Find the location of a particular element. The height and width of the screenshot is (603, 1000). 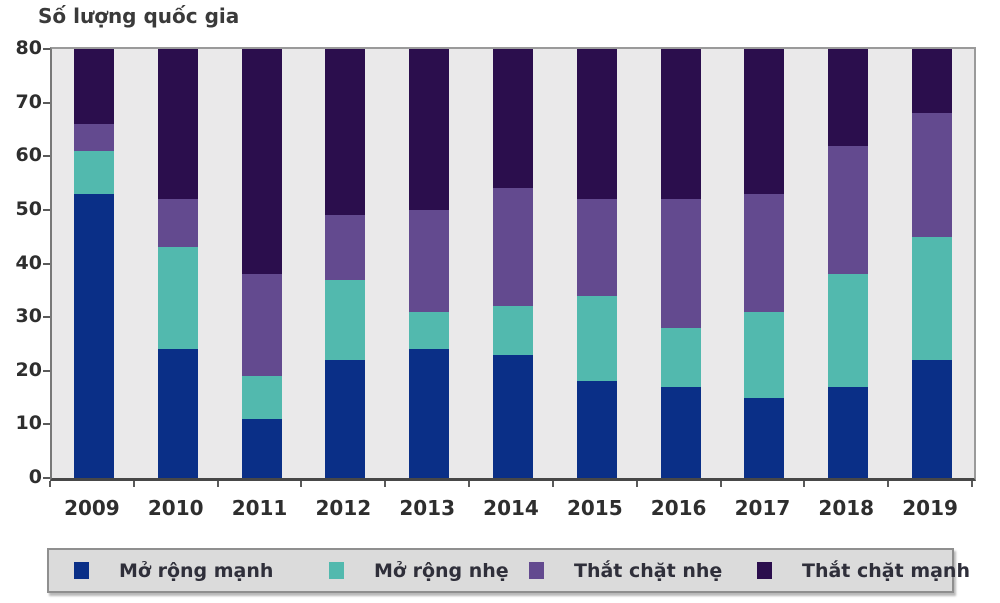

legend-label: Mở rộng nhẹ is located at coordinates (441, 570).